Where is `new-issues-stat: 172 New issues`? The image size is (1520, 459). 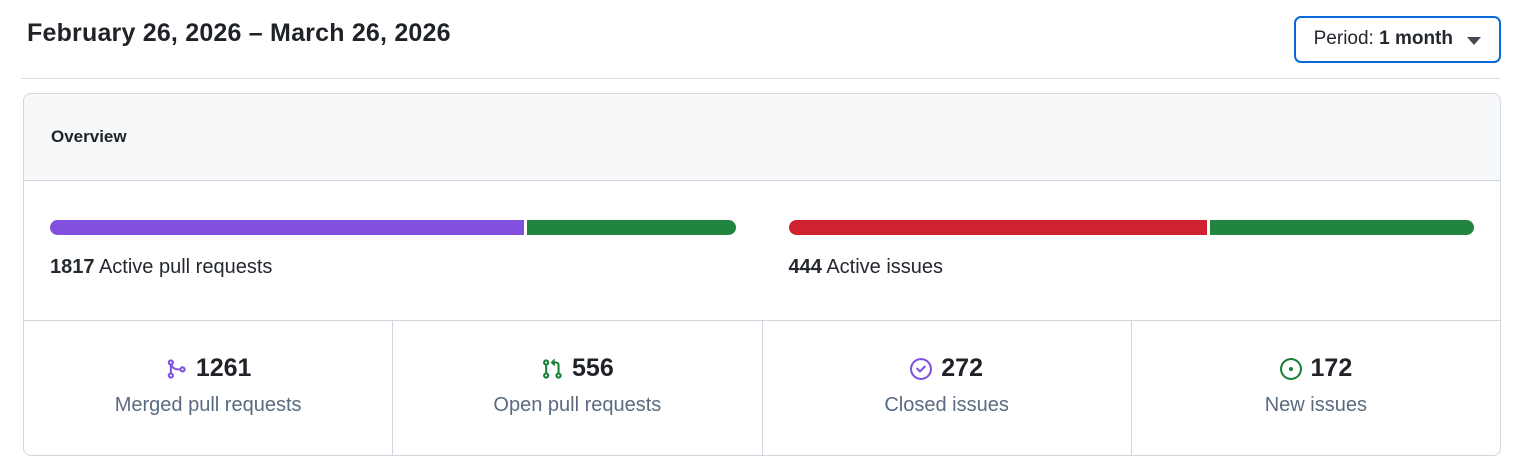 new-issues-stat: 172 New issues is located at coordinates (1315, 388).